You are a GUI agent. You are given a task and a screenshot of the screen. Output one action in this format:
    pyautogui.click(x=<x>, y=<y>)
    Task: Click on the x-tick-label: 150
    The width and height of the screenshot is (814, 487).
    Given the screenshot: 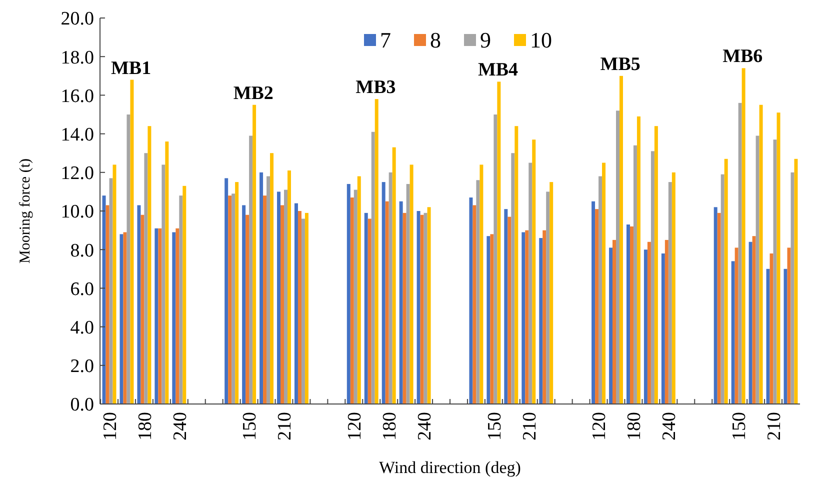 What is the action you would take?
    pyautogui.click(x=739, y=426)
    